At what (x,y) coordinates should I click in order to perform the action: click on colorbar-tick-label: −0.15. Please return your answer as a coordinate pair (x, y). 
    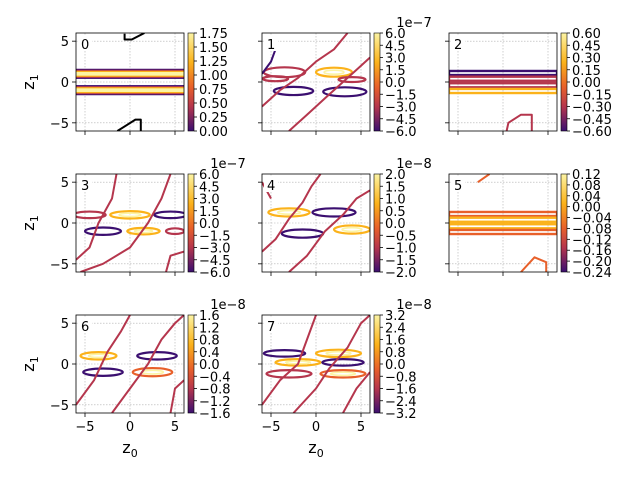
    Looking at the image, I should click on (592, 95).